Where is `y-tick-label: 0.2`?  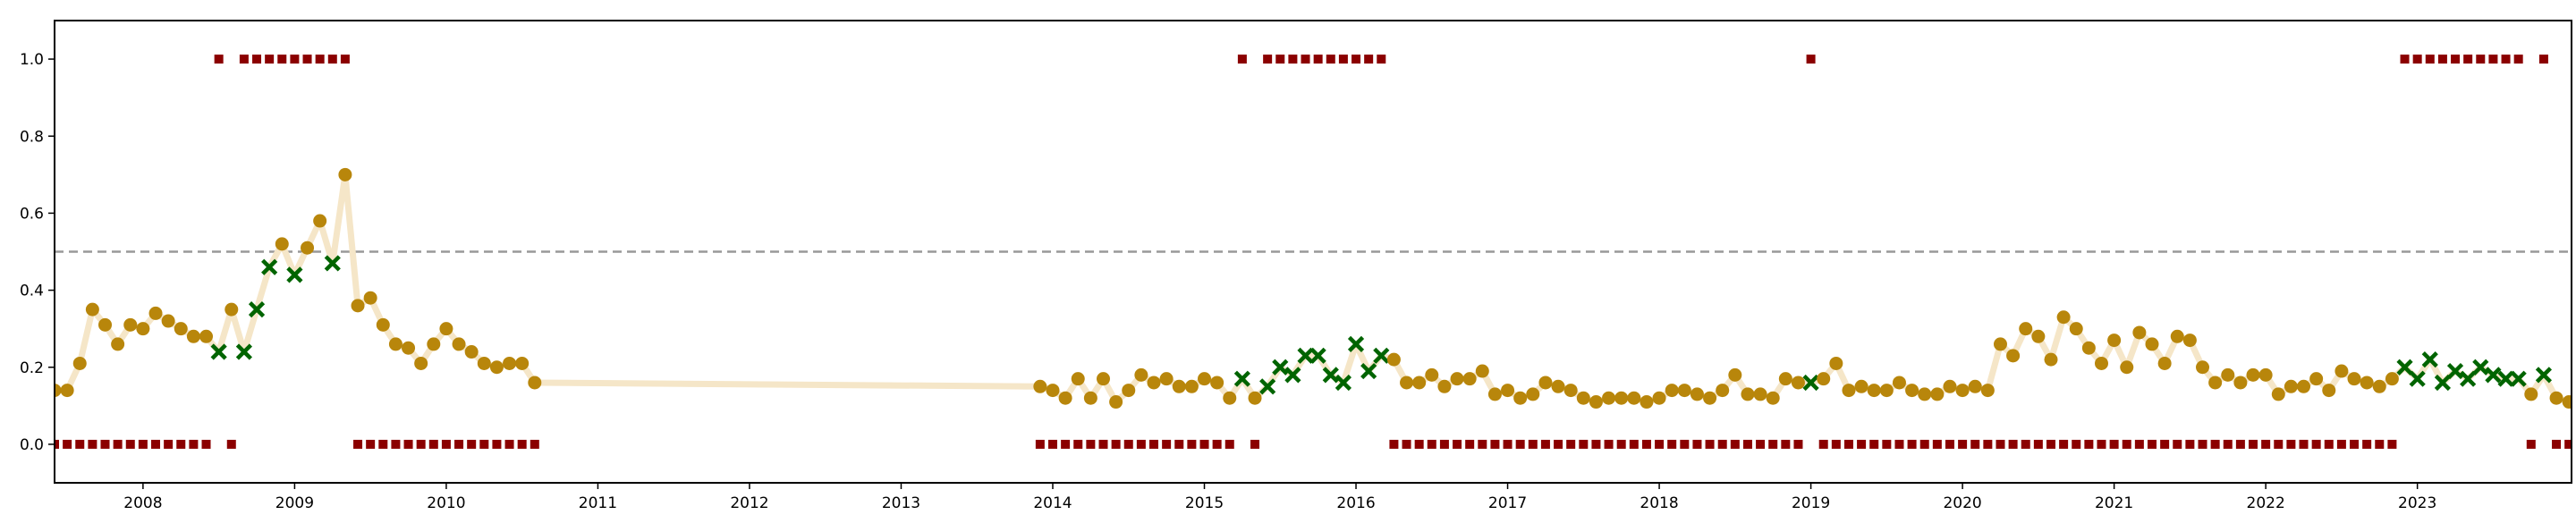 y-tick-label: 0.2 is located at coordinates (32, 368).